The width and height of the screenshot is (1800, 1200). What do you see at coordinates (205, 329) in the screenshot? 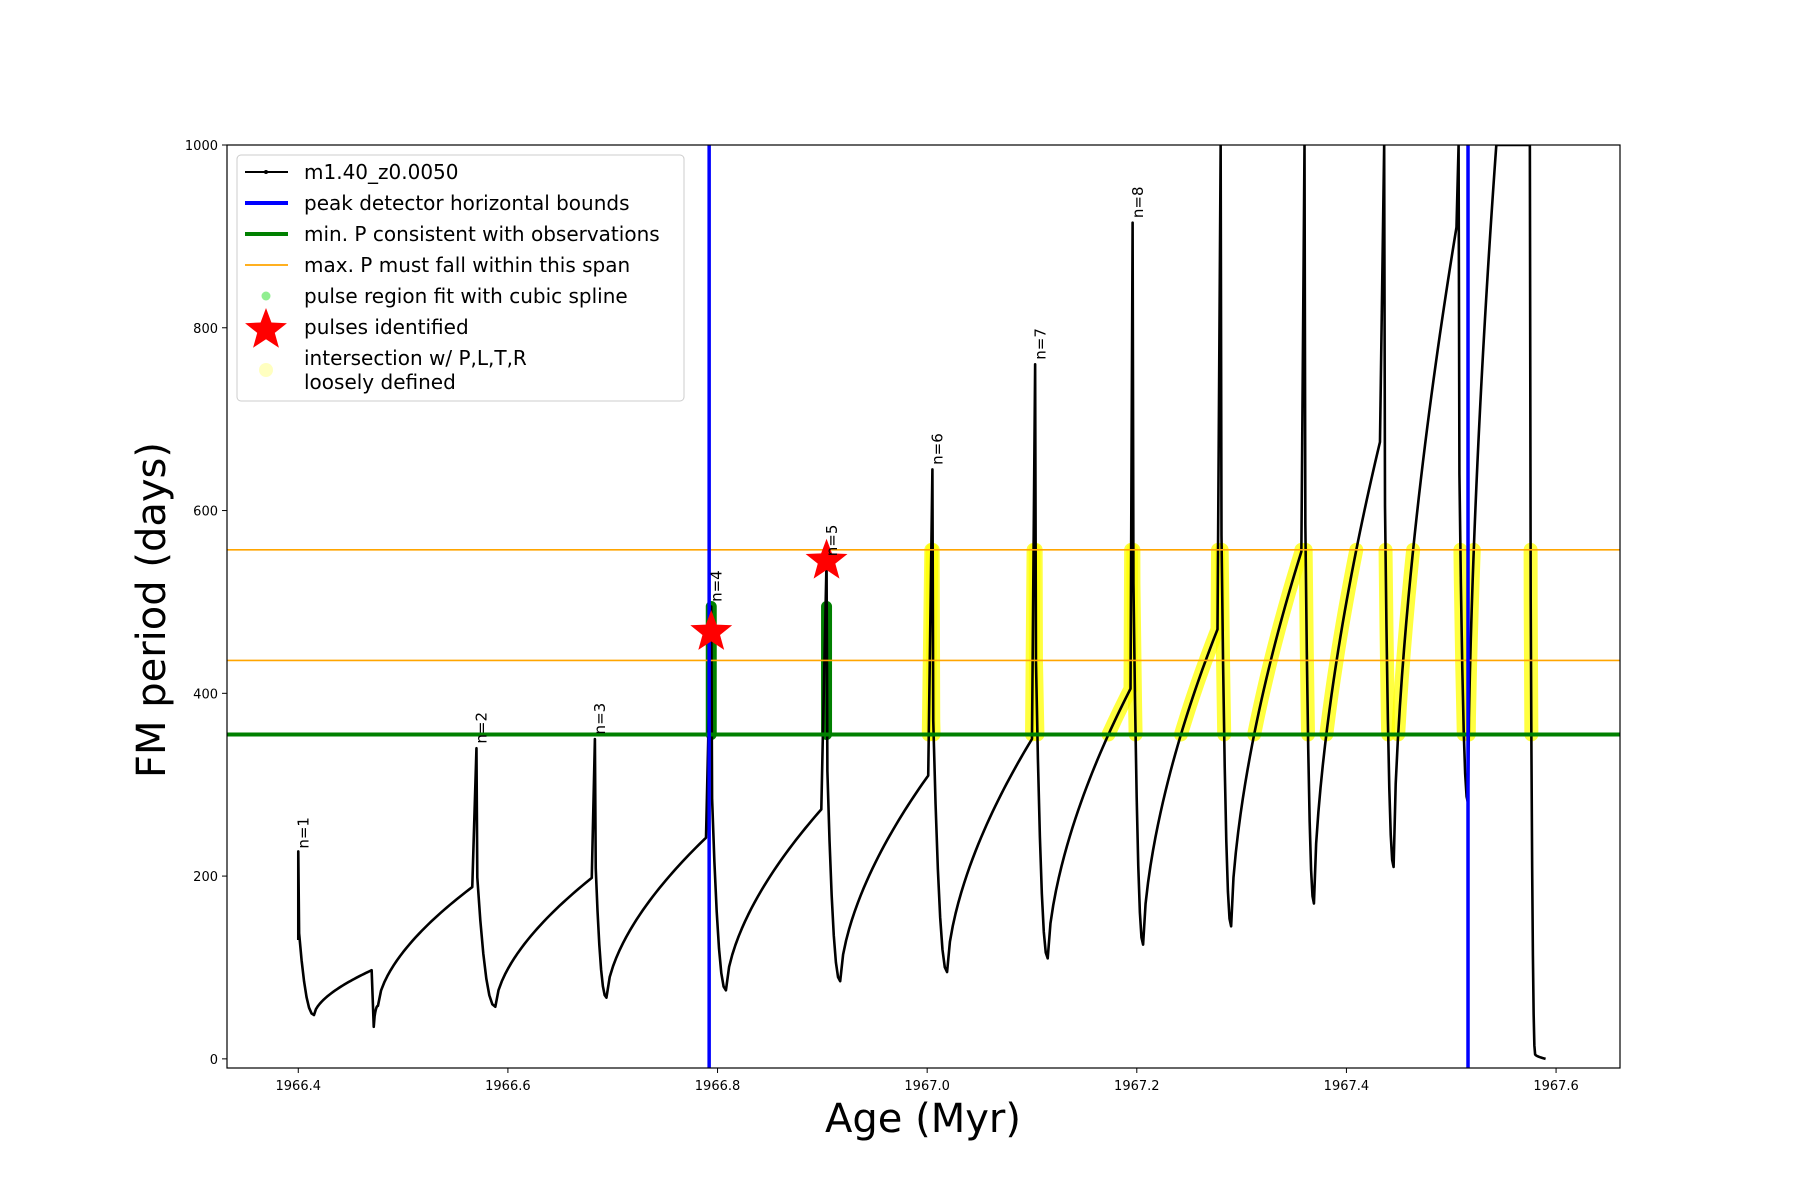
I see `y-tick-label: 800` at bounding box center [205, 329].